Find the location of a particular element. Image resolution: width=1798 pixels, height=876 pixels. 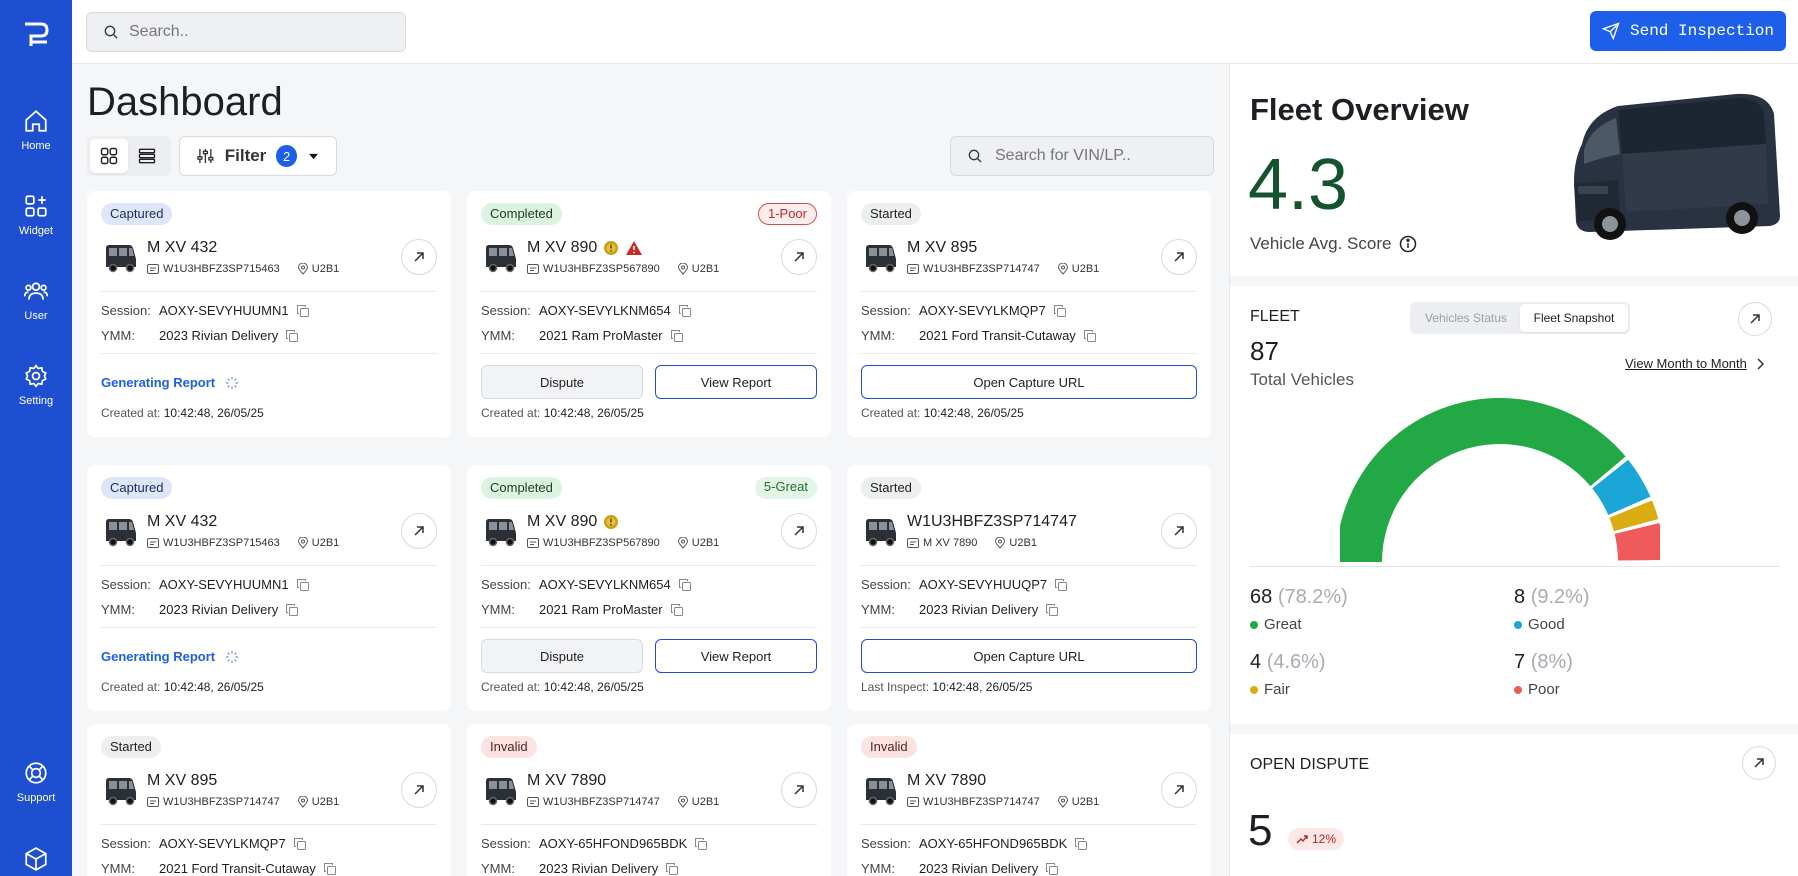

gauge-segment-good is located at coordinates (1621, 487).